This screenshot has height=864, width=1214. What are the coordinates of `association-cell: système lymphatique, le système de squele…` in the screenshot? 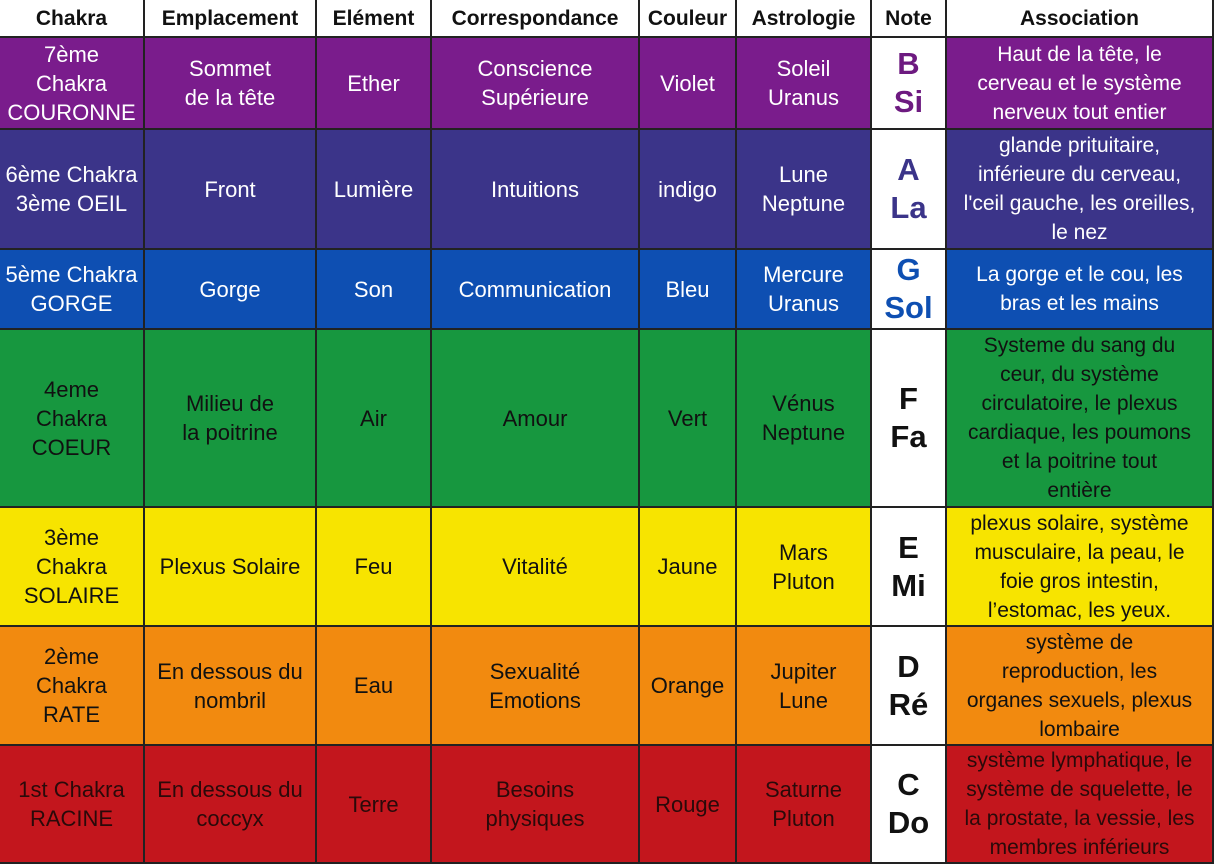 It's located at (1080, 805).